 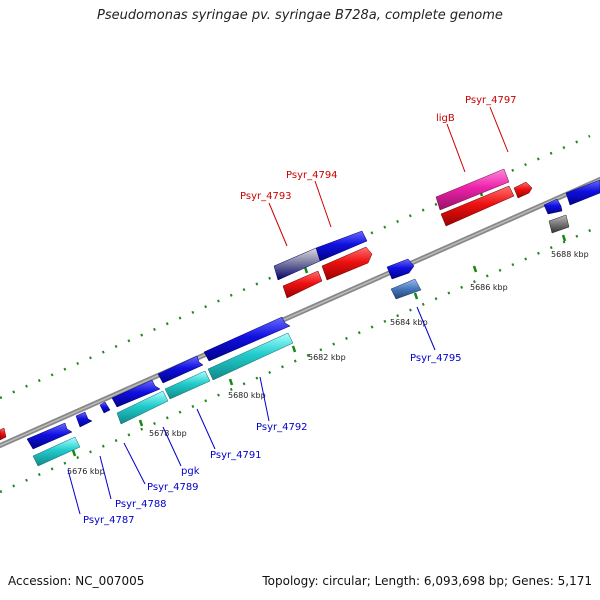 I want to click on gene-label: ligB, so click(x=445, y=118).